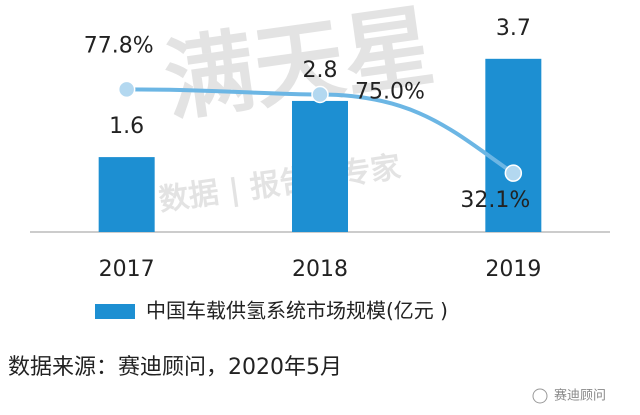  I want to click on legend-swatch, so click(115, 311).